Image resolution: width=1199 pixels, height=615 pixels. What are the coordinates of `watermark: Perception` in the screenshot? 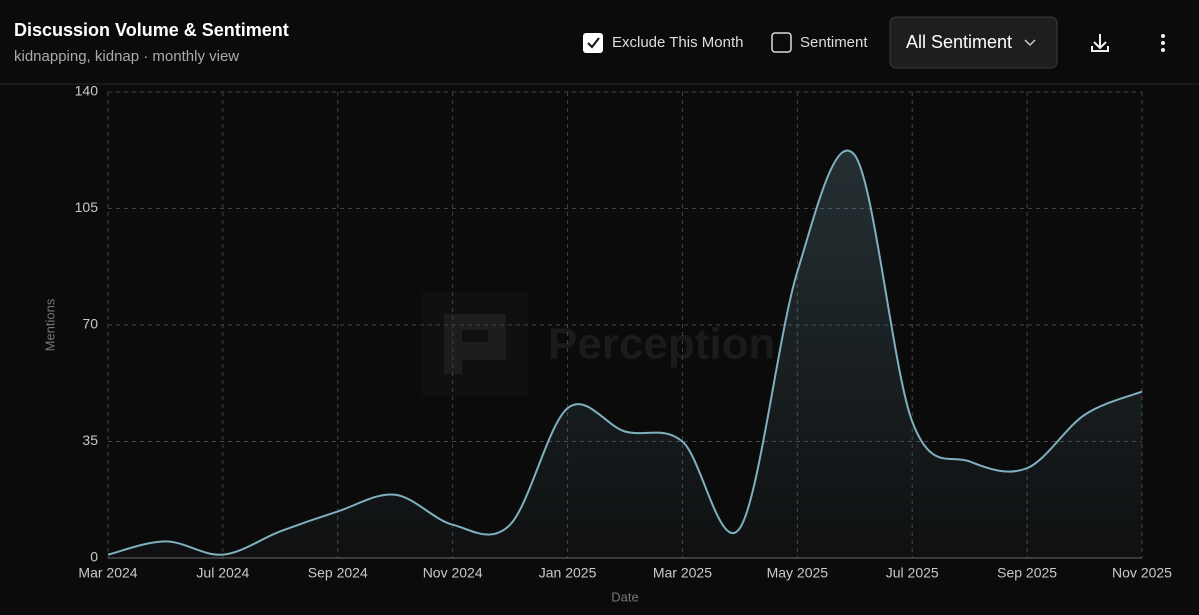 It's located at (598, 344).